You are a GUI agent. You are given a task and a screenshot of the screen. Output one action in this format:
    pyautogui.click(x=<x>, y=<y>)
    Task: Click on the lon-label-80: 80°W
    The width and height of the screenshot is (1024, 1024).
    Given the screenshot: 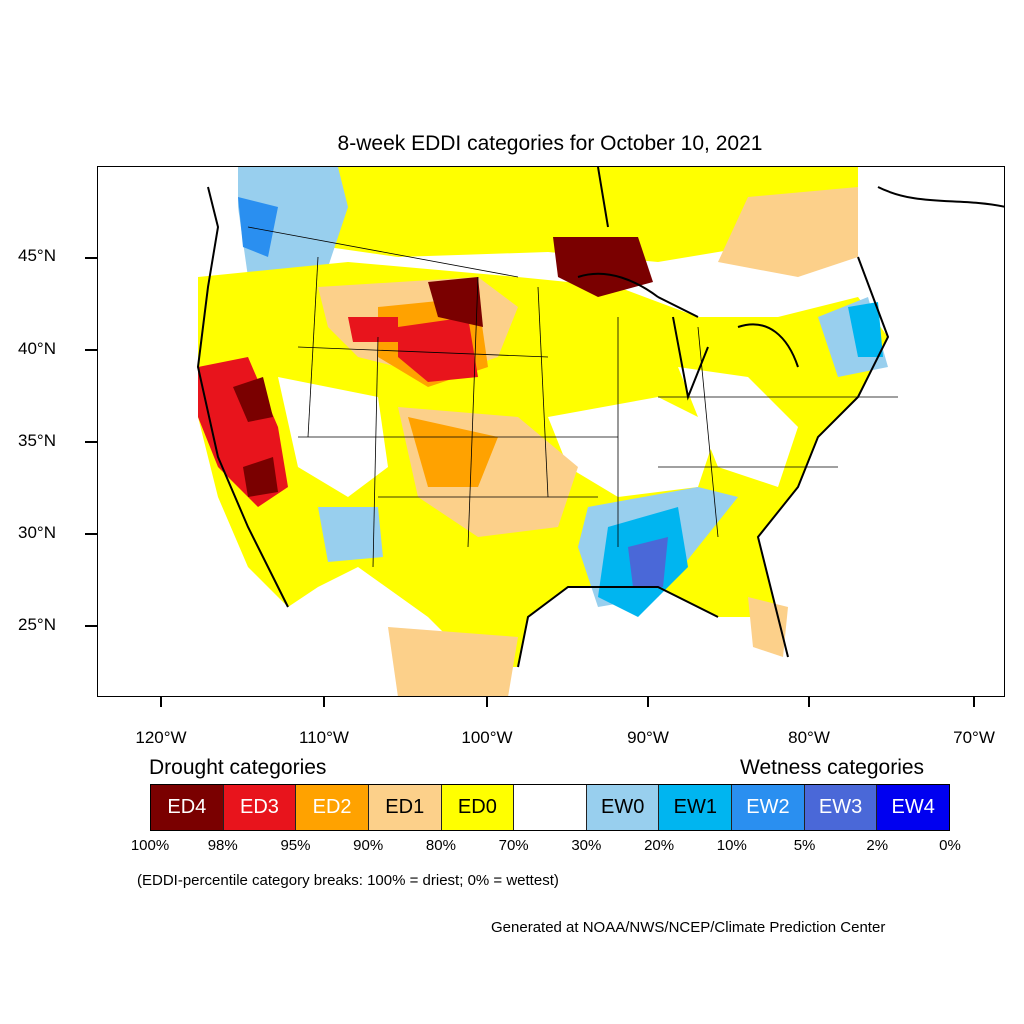 What is the action you would take?
    pyautogui.click(x=809, y=737)
    